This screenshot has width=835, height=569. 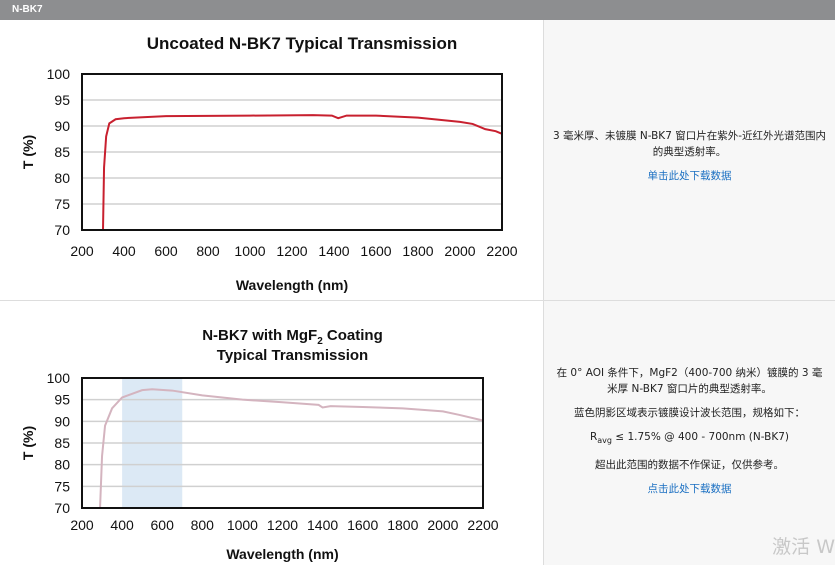 I want to click on chart-subtitle: Typical Transmission, so click(x=292, y=355).